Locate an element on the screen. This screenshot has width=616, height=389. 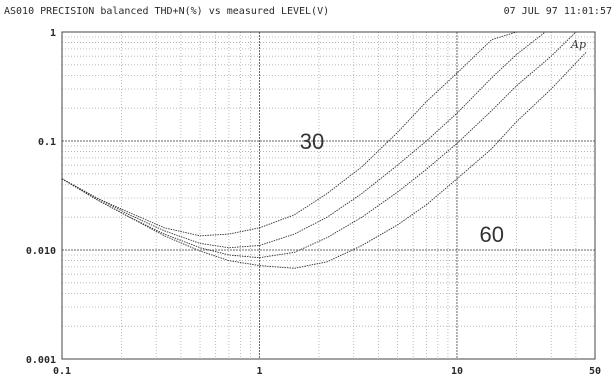
annotations: 30 60 is located at coordinates (402, 188).